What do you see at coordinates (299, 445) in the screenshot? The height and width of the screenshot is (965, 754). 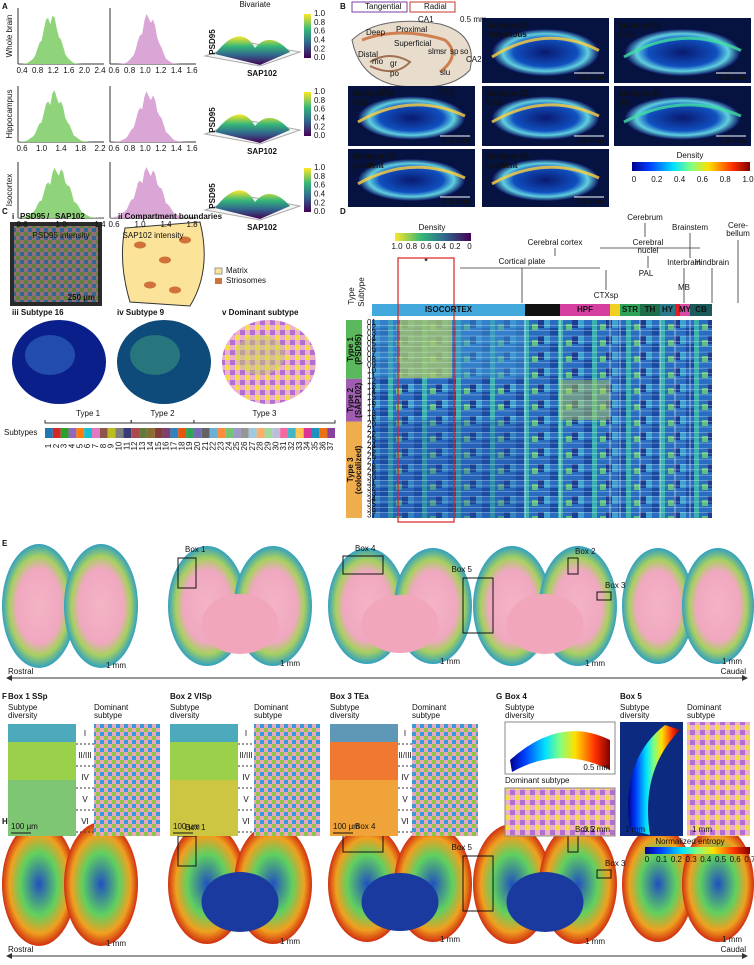 I see `label: 33` at bounding box center [299, 445].